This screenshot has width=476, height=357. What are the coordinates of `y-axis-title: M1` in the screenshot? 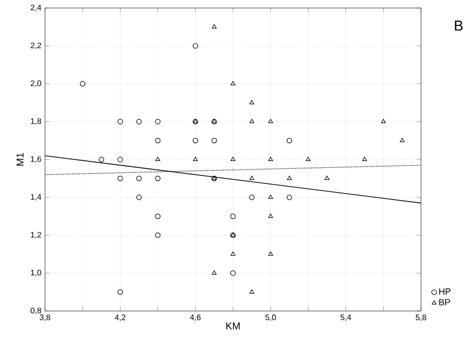 It's located at (20, 159).